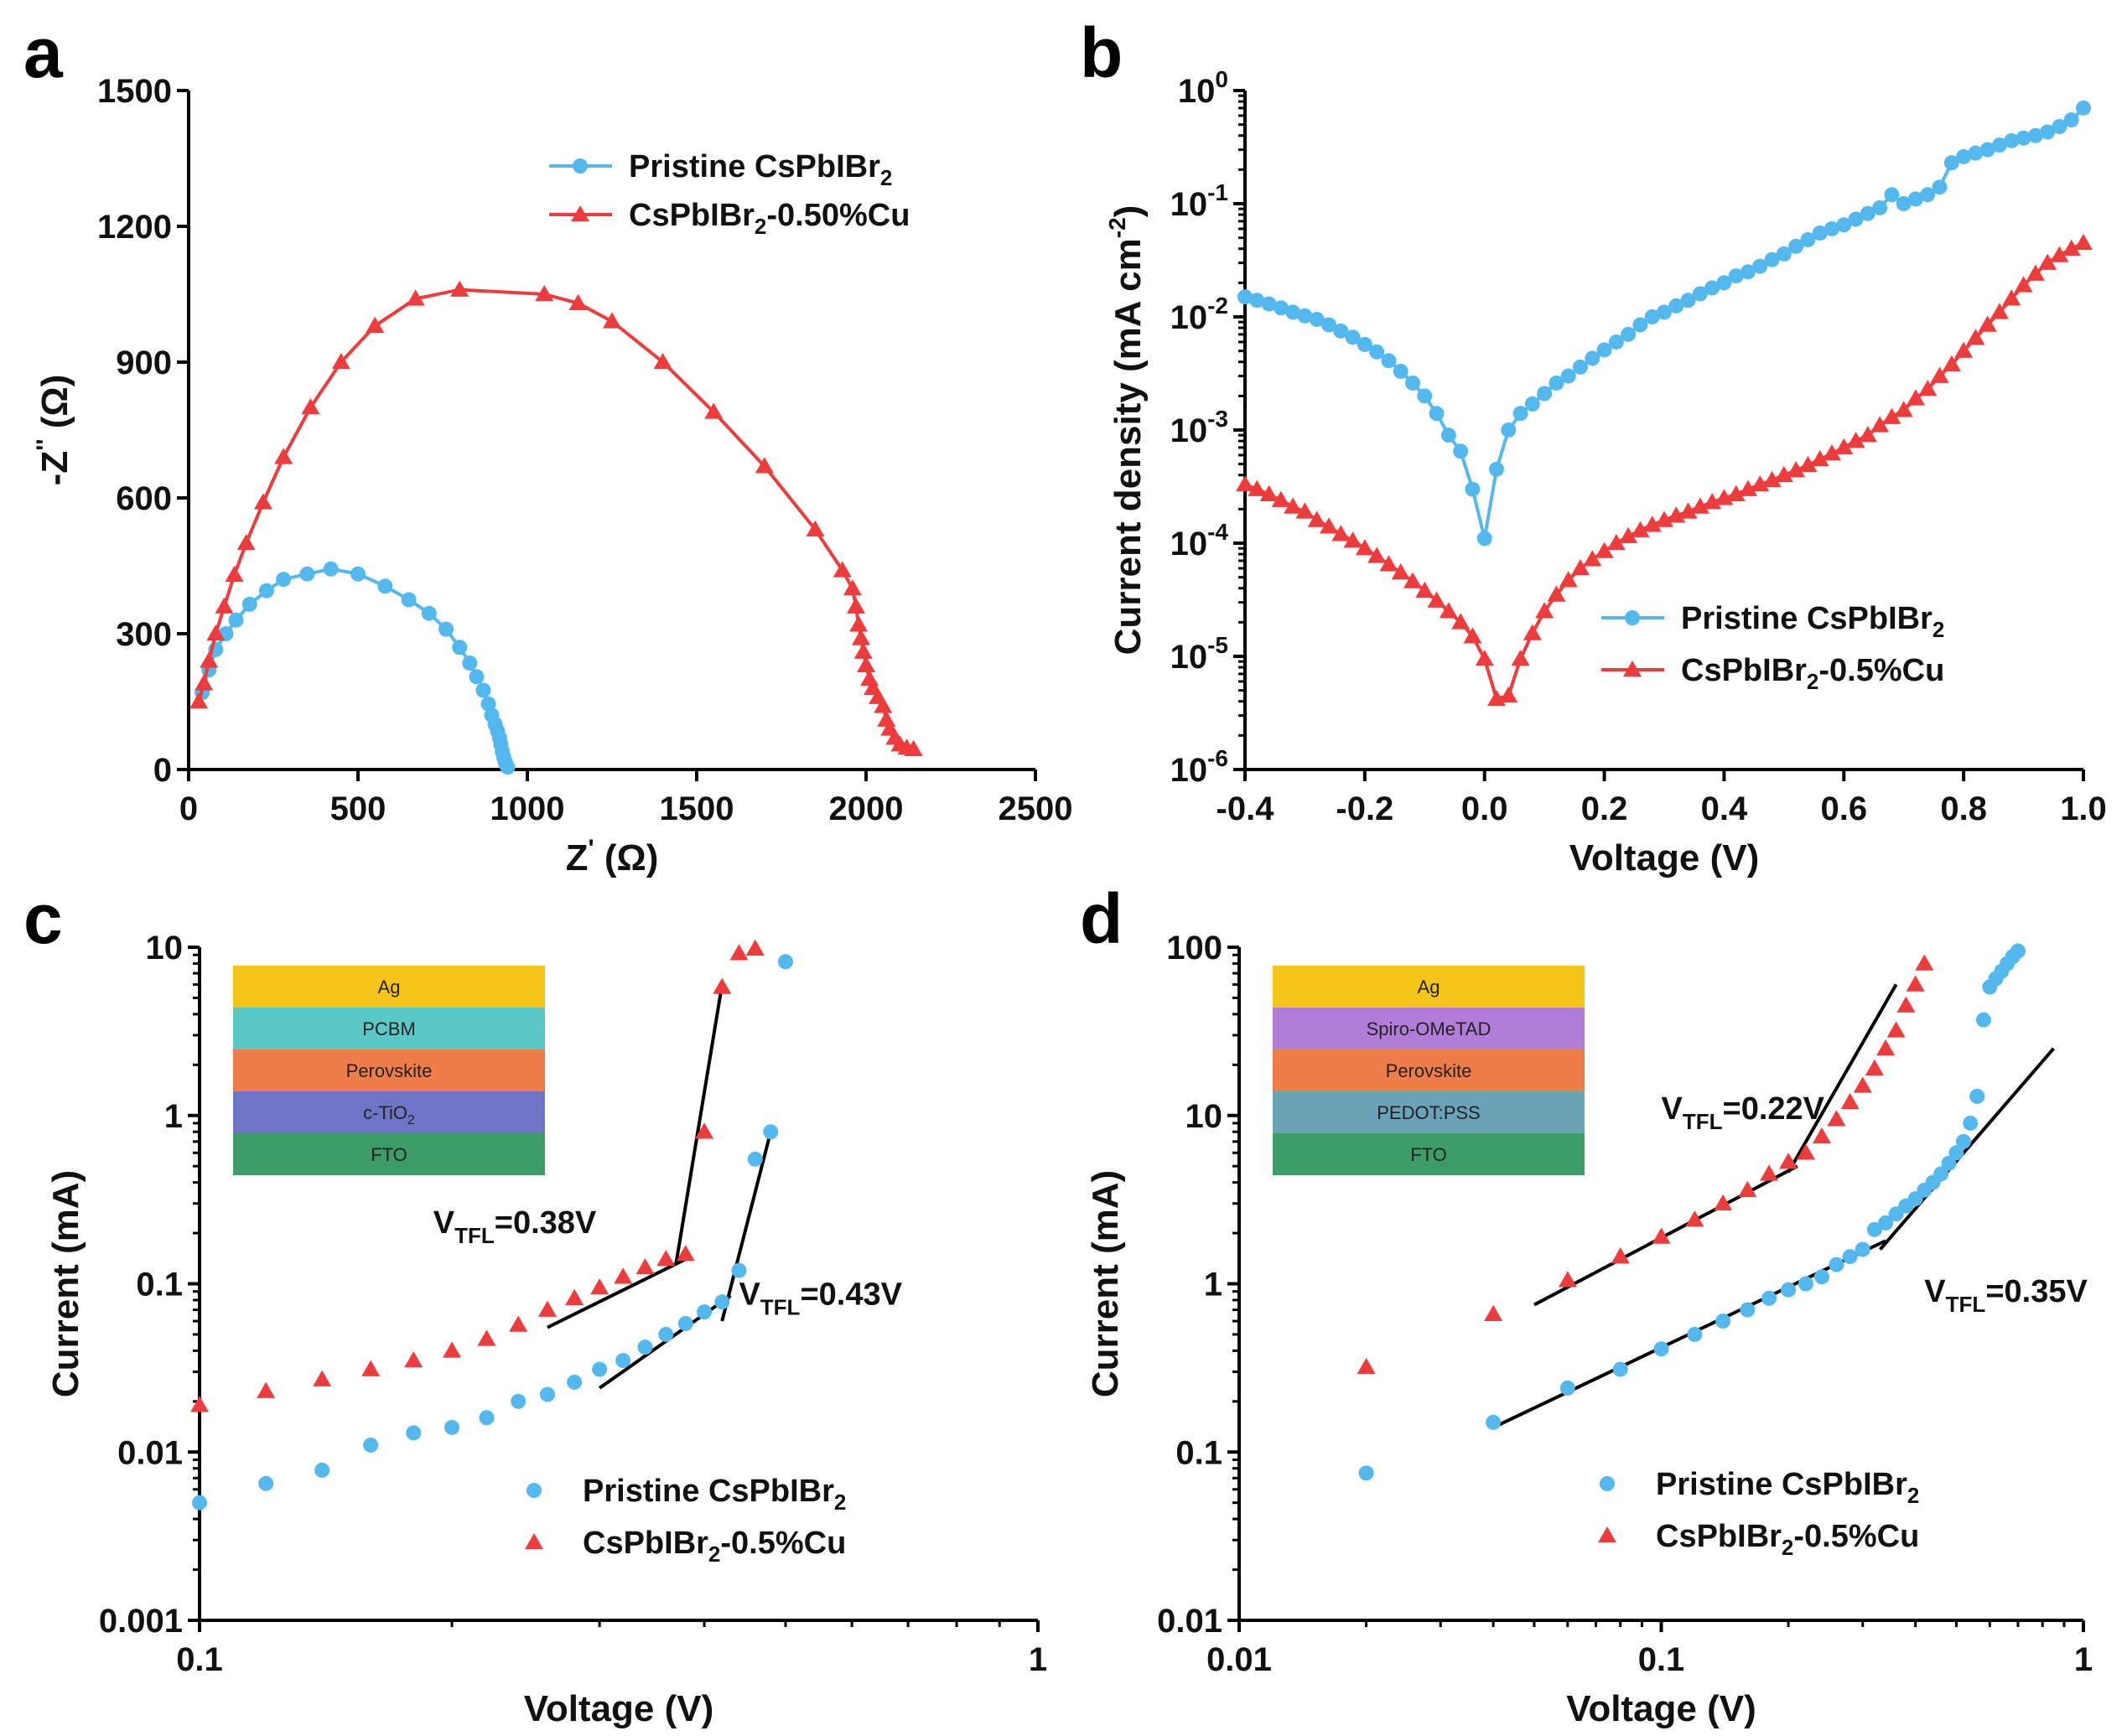 The width and height of the screenshot is (2127, 1736). I want to click on series-copper, so click(556, 518).